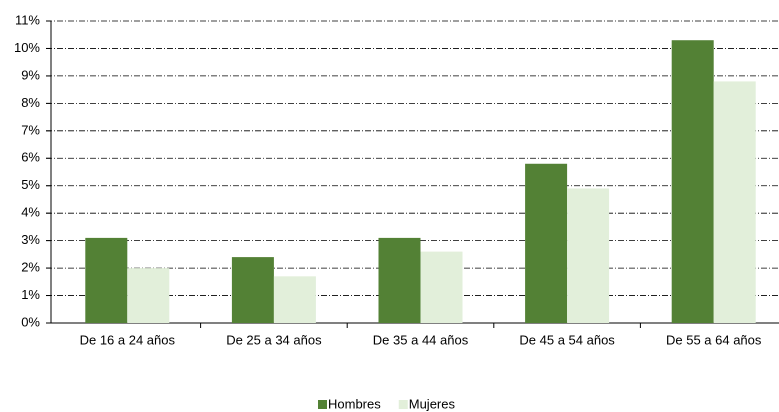 The width and height of the screenshot is (779, 412). I want to click on y-tick-label: 4%, so click(30, 212).